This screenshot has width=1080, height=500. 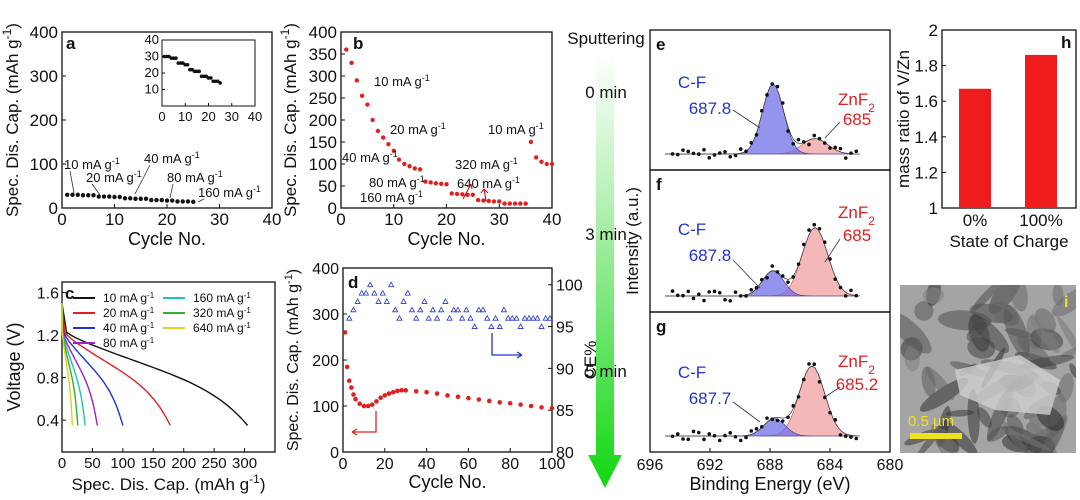 What do you see at coordinates (660, 44) in the screenshot?
I see `panel-label: e` at bounding box center [660, 44].